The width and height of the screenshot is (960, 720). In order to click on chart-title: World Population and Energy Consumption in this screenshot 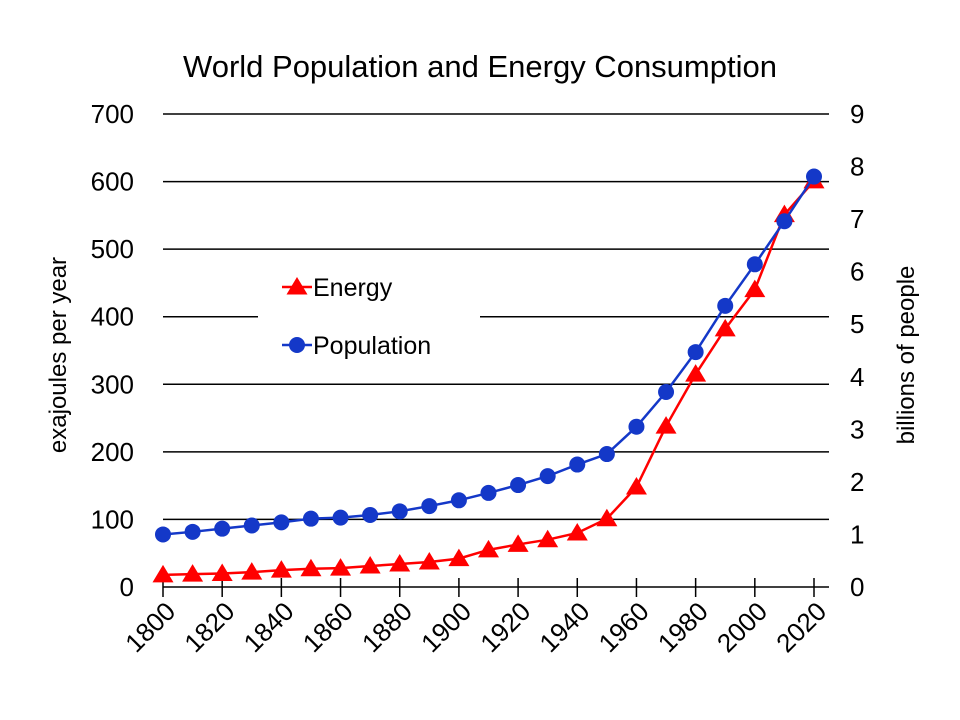, I will do `click(480, 66)`.